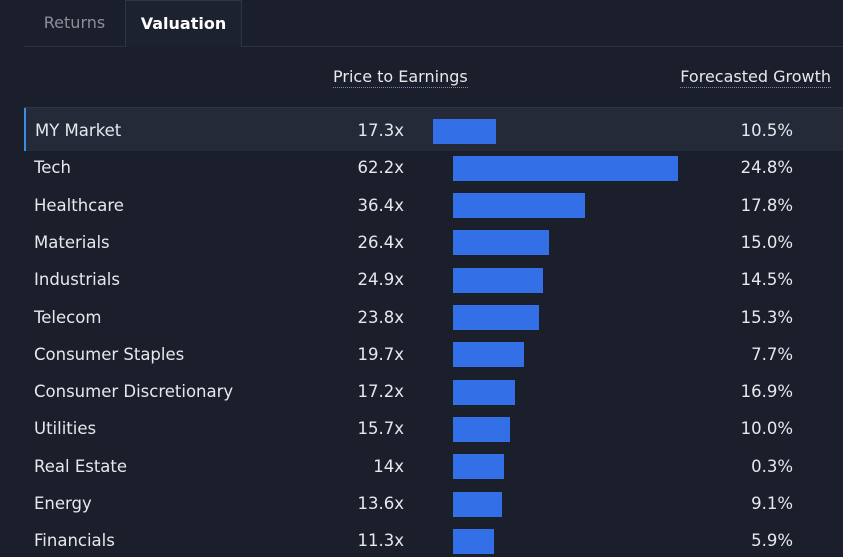  I want to click on row-name: Industrials, so click(77, 280).